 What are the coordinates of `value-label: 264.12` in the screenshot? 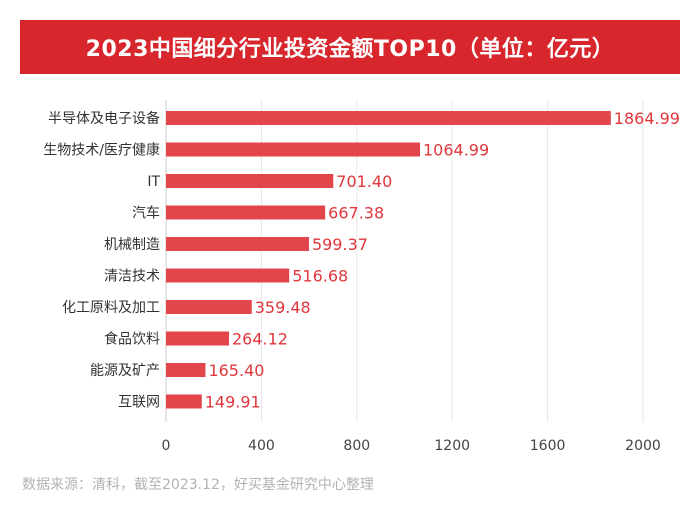 It's located at (260, 339).